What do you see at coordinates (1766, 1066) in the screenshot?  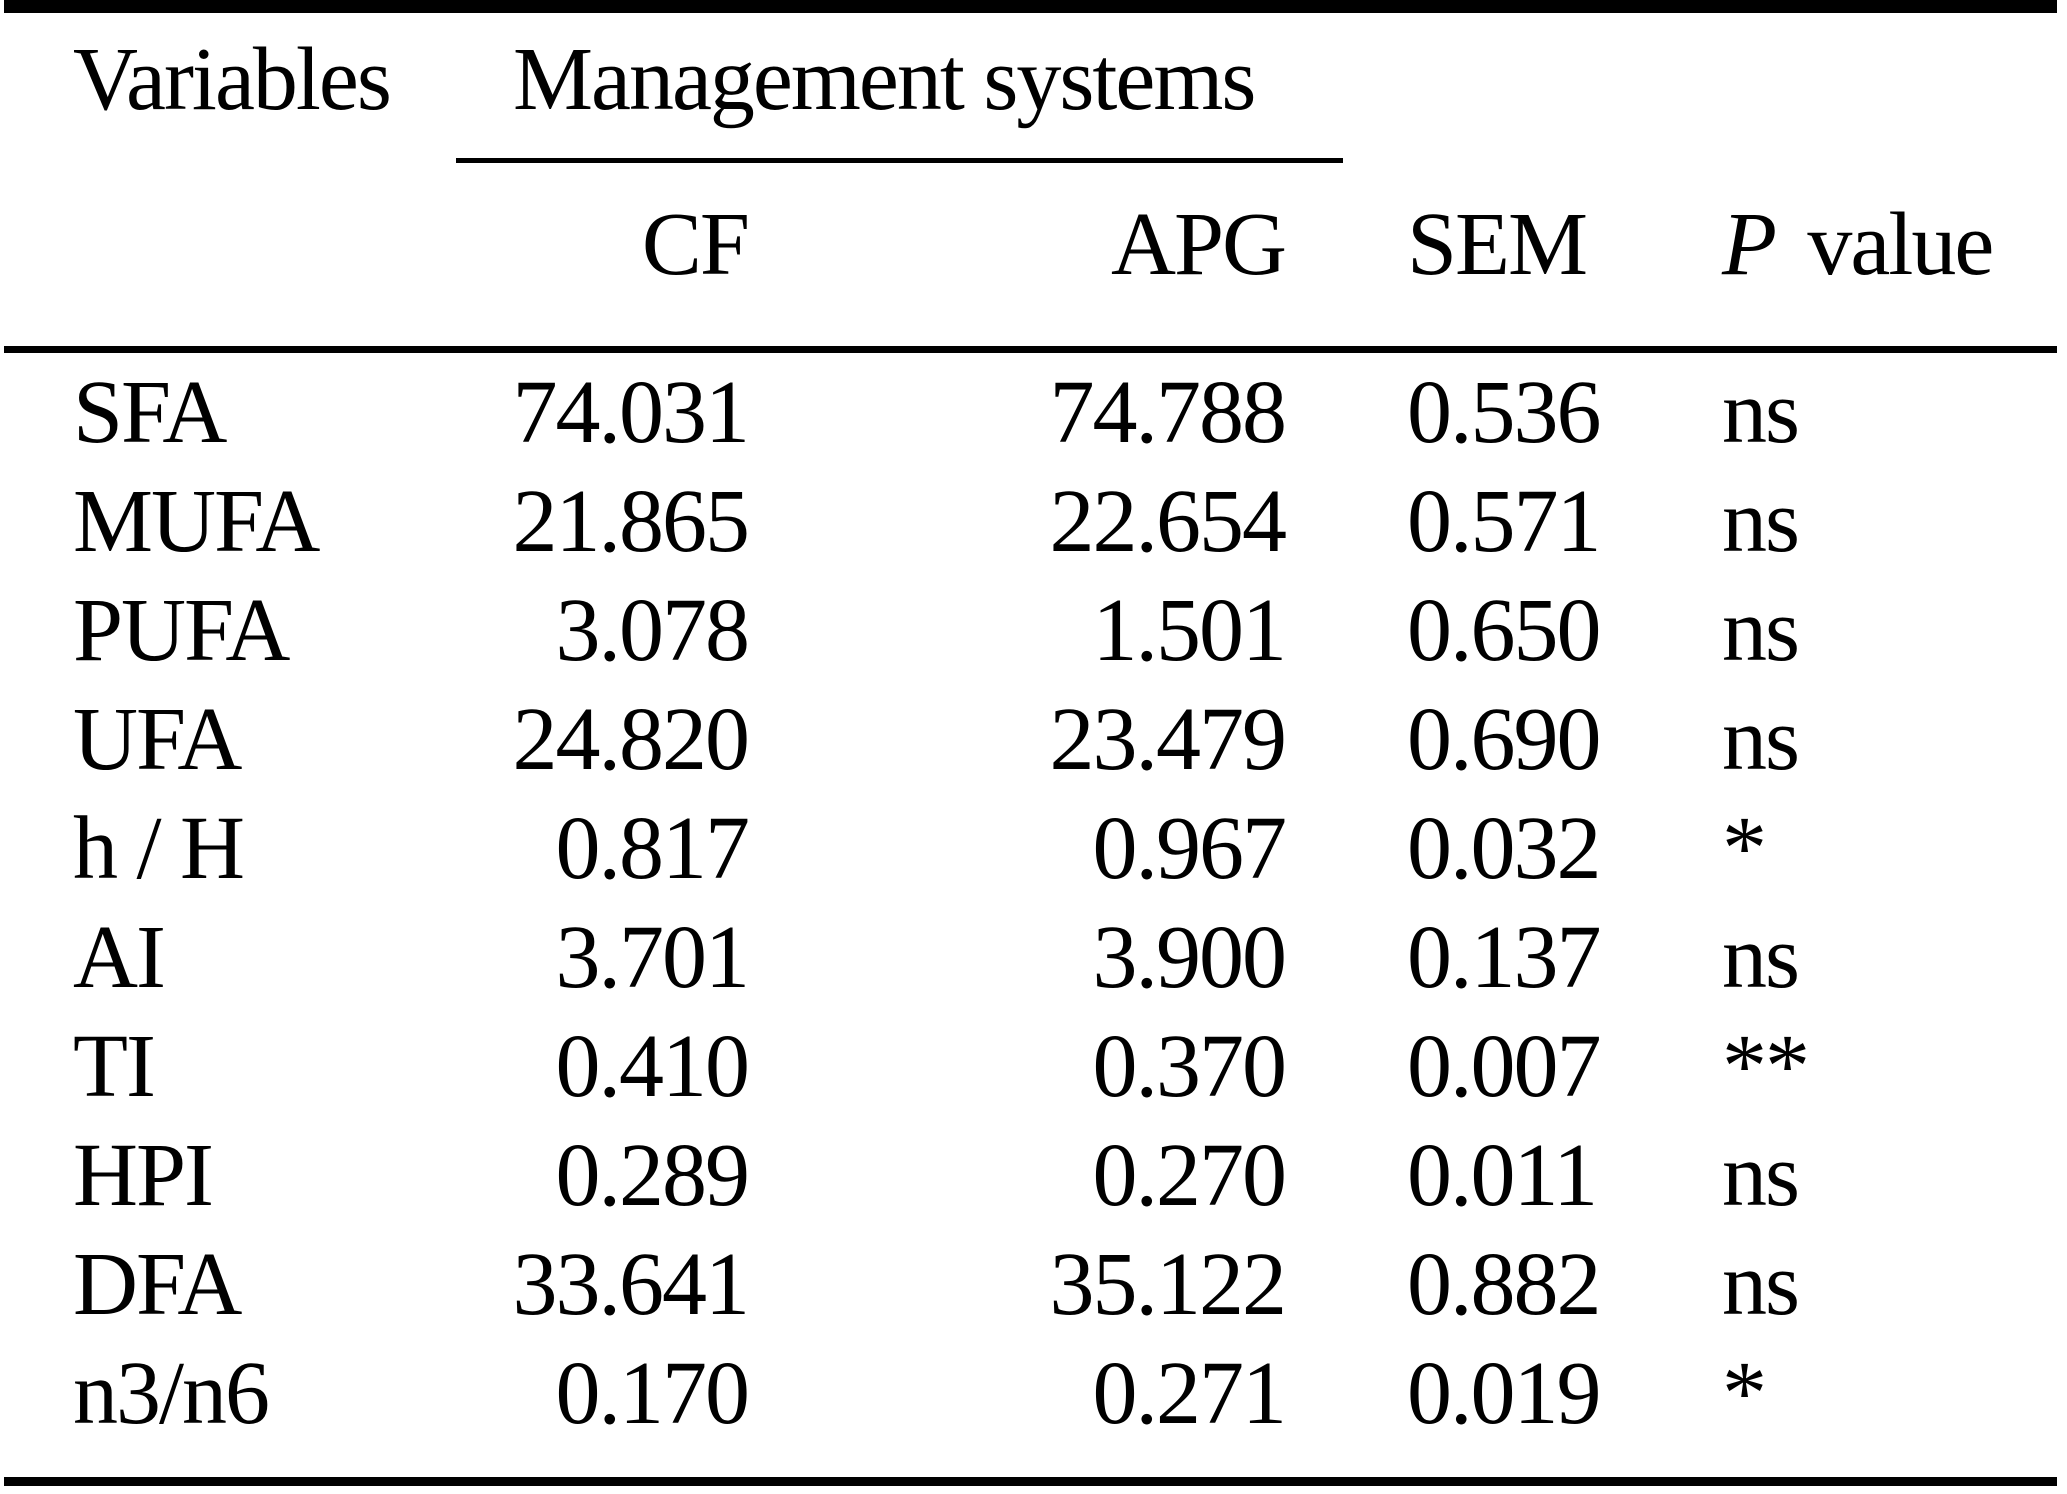 I see `p-value: **` at bounding box center [1766, 1066].